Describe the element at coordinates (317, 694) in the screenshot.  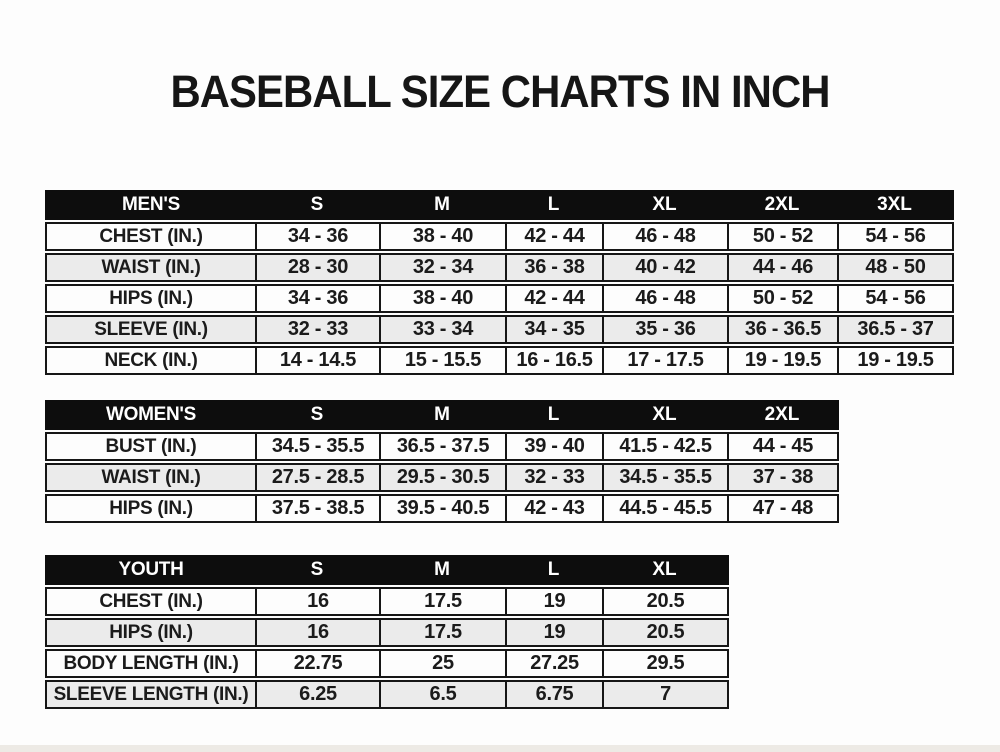
I see `measurement-value: 6.25` at that location.